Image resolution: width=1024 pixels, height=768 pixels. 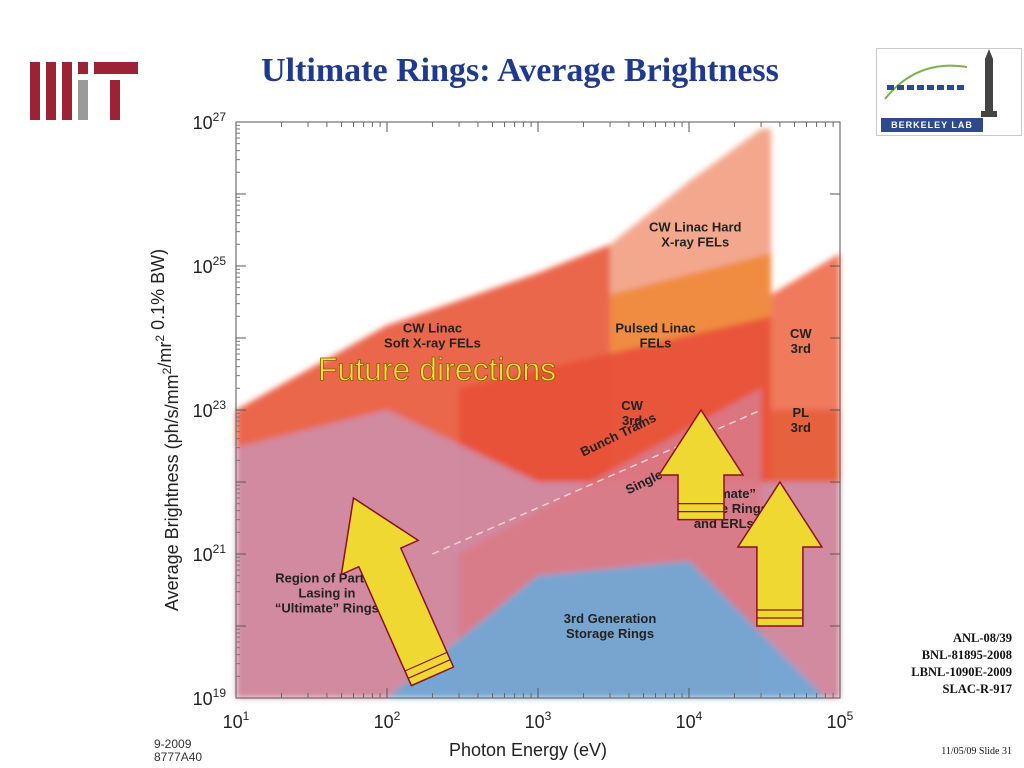 What do you see at coordinates (982, 638) in the screenshot?
I see `report-number: ANL-08/39` at bounding box center [982, 638].